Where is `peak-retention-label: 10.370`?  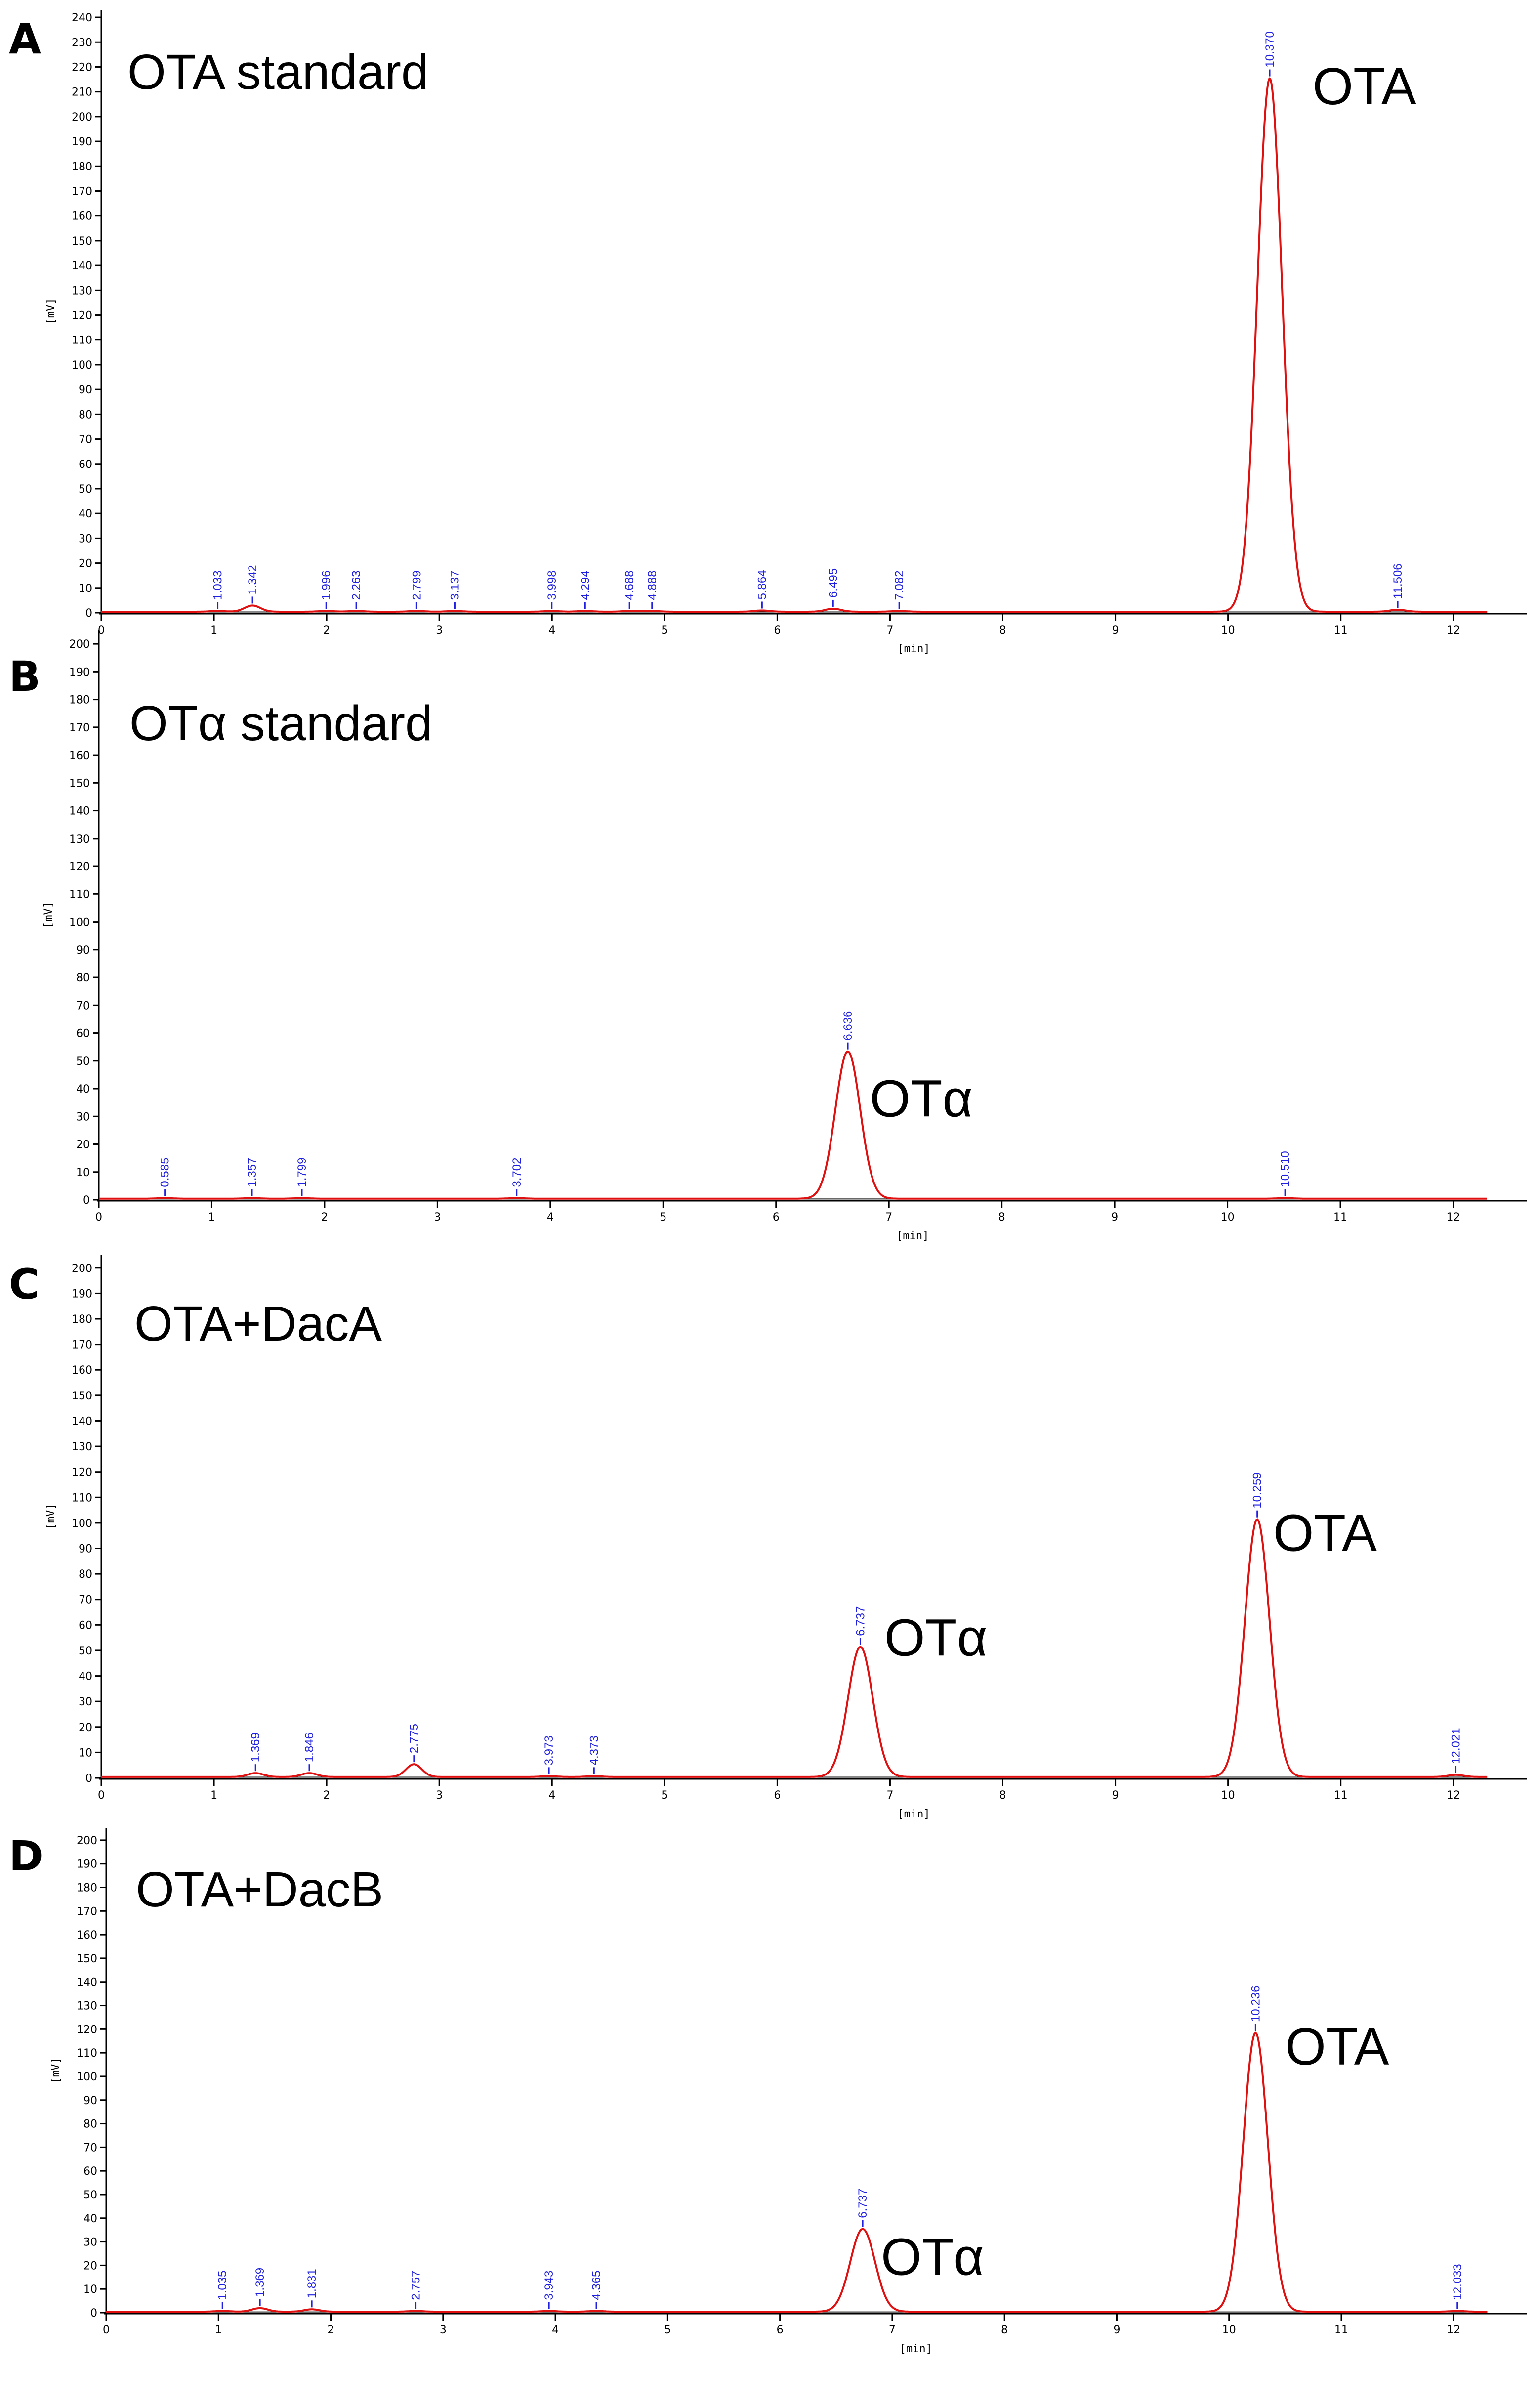 peak-retention-label: 10.370 is located at coordinates (1270, 49).